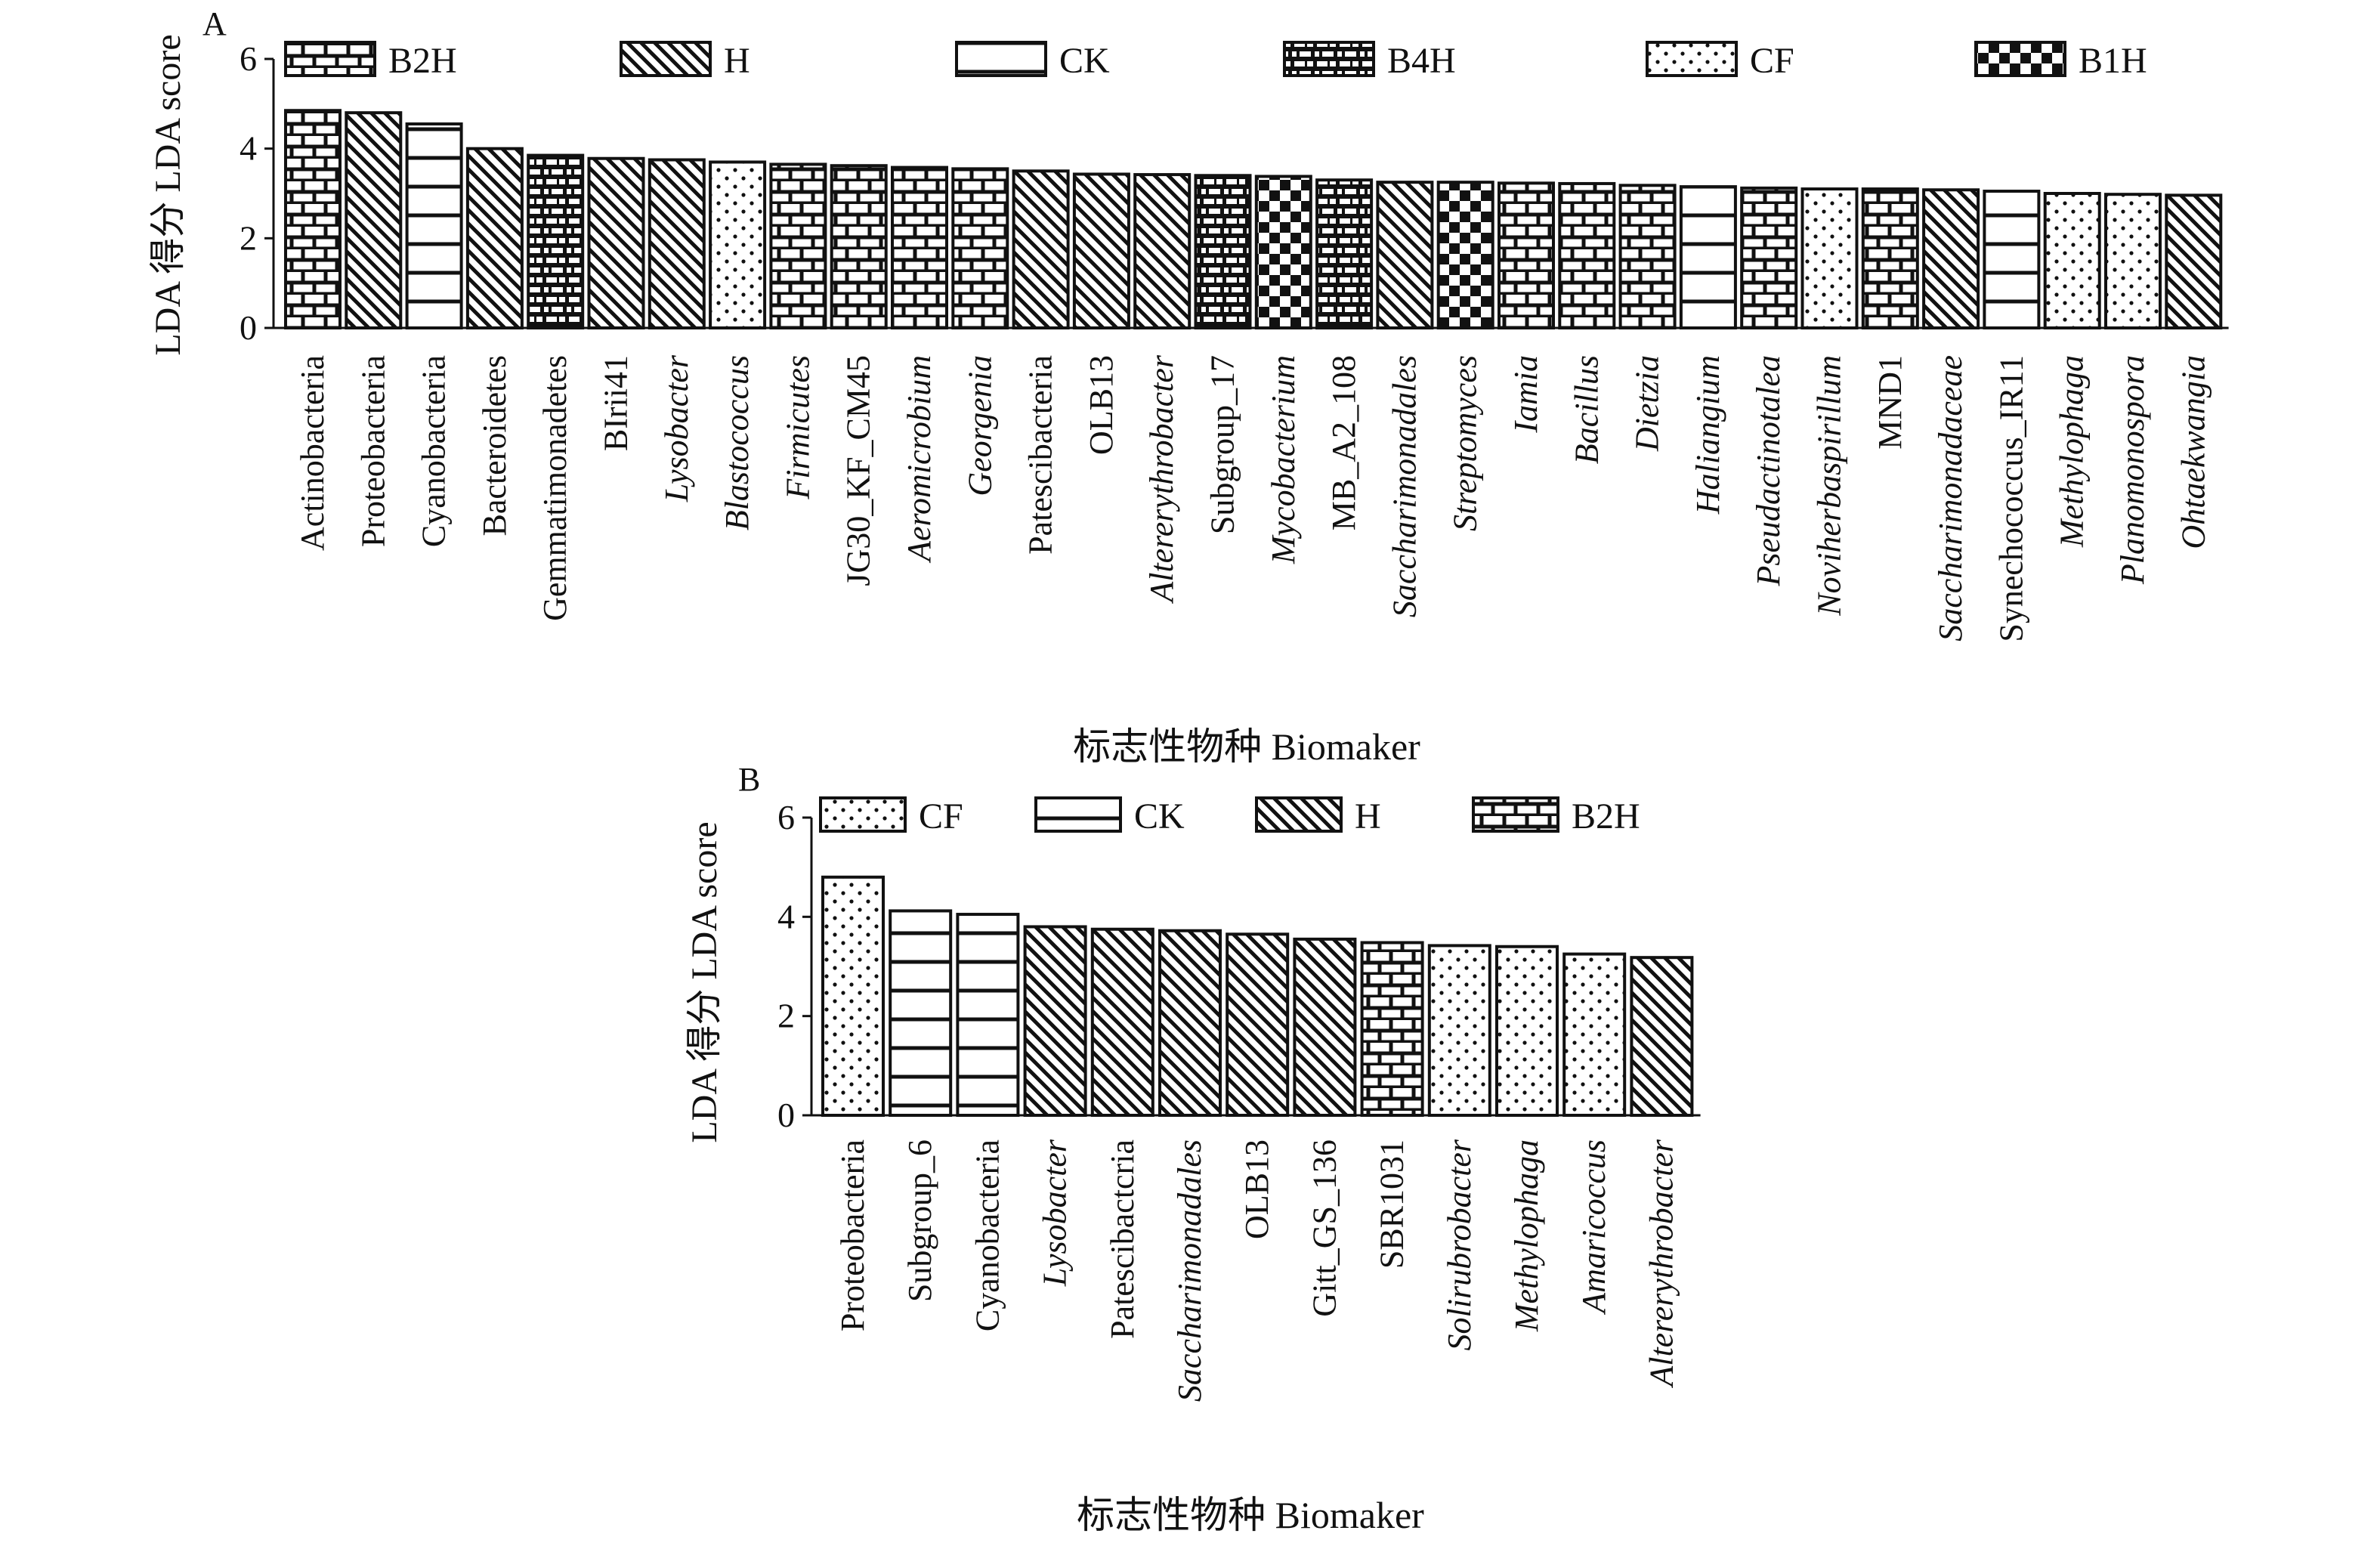 The width and height of the screenshot is (2380, 1546). What do you see at coordinates (1392, 1029) in the screenshot?
I see `bar-sbr1031` at bounding box center [1392, 1029].